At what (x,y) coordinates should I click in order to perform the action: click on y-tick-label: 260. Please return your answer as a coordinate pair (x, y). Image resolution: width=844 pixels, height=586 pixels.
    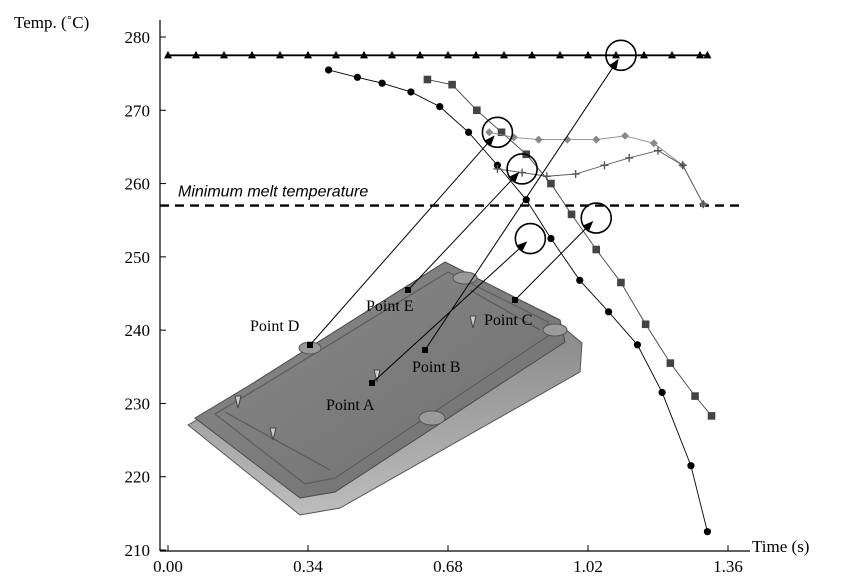
    Looking at the image, I should click on (138, 184).